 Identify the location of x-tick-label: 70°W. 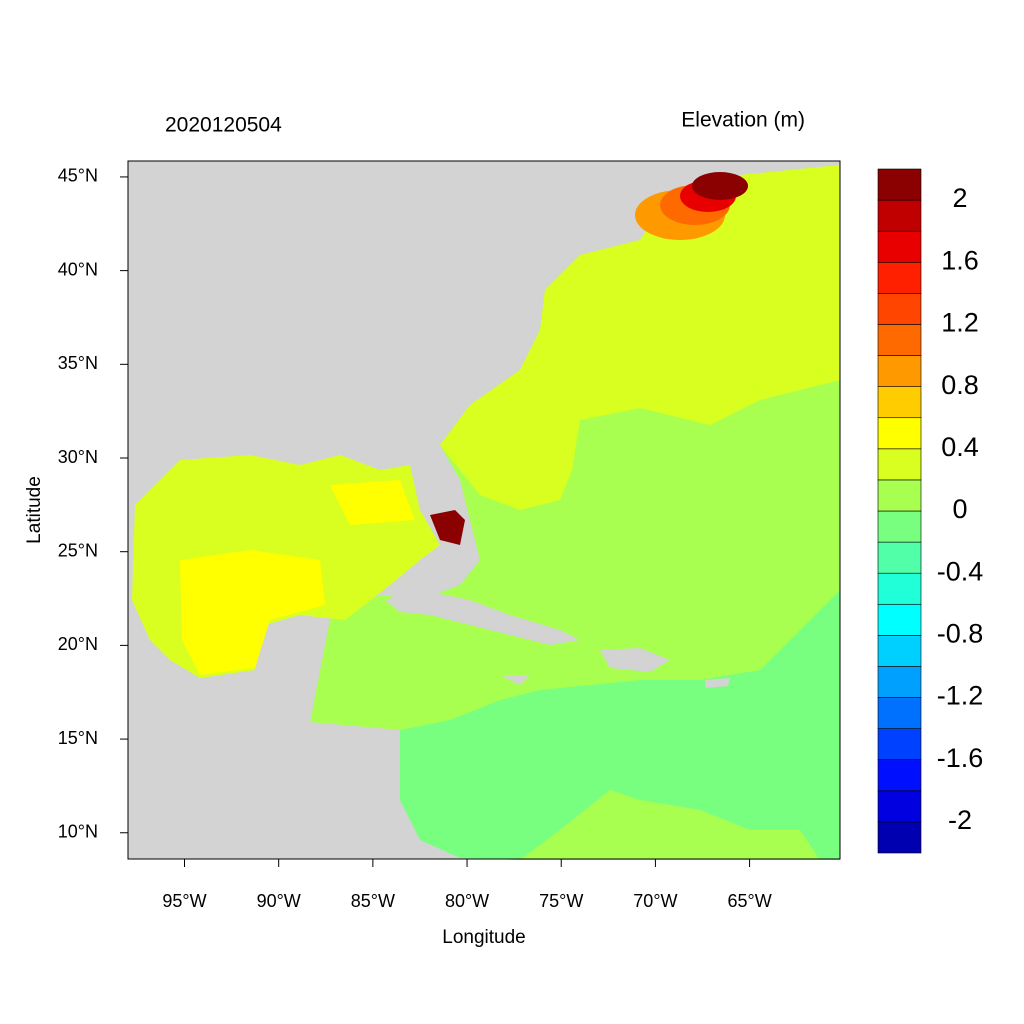
(655, 901).